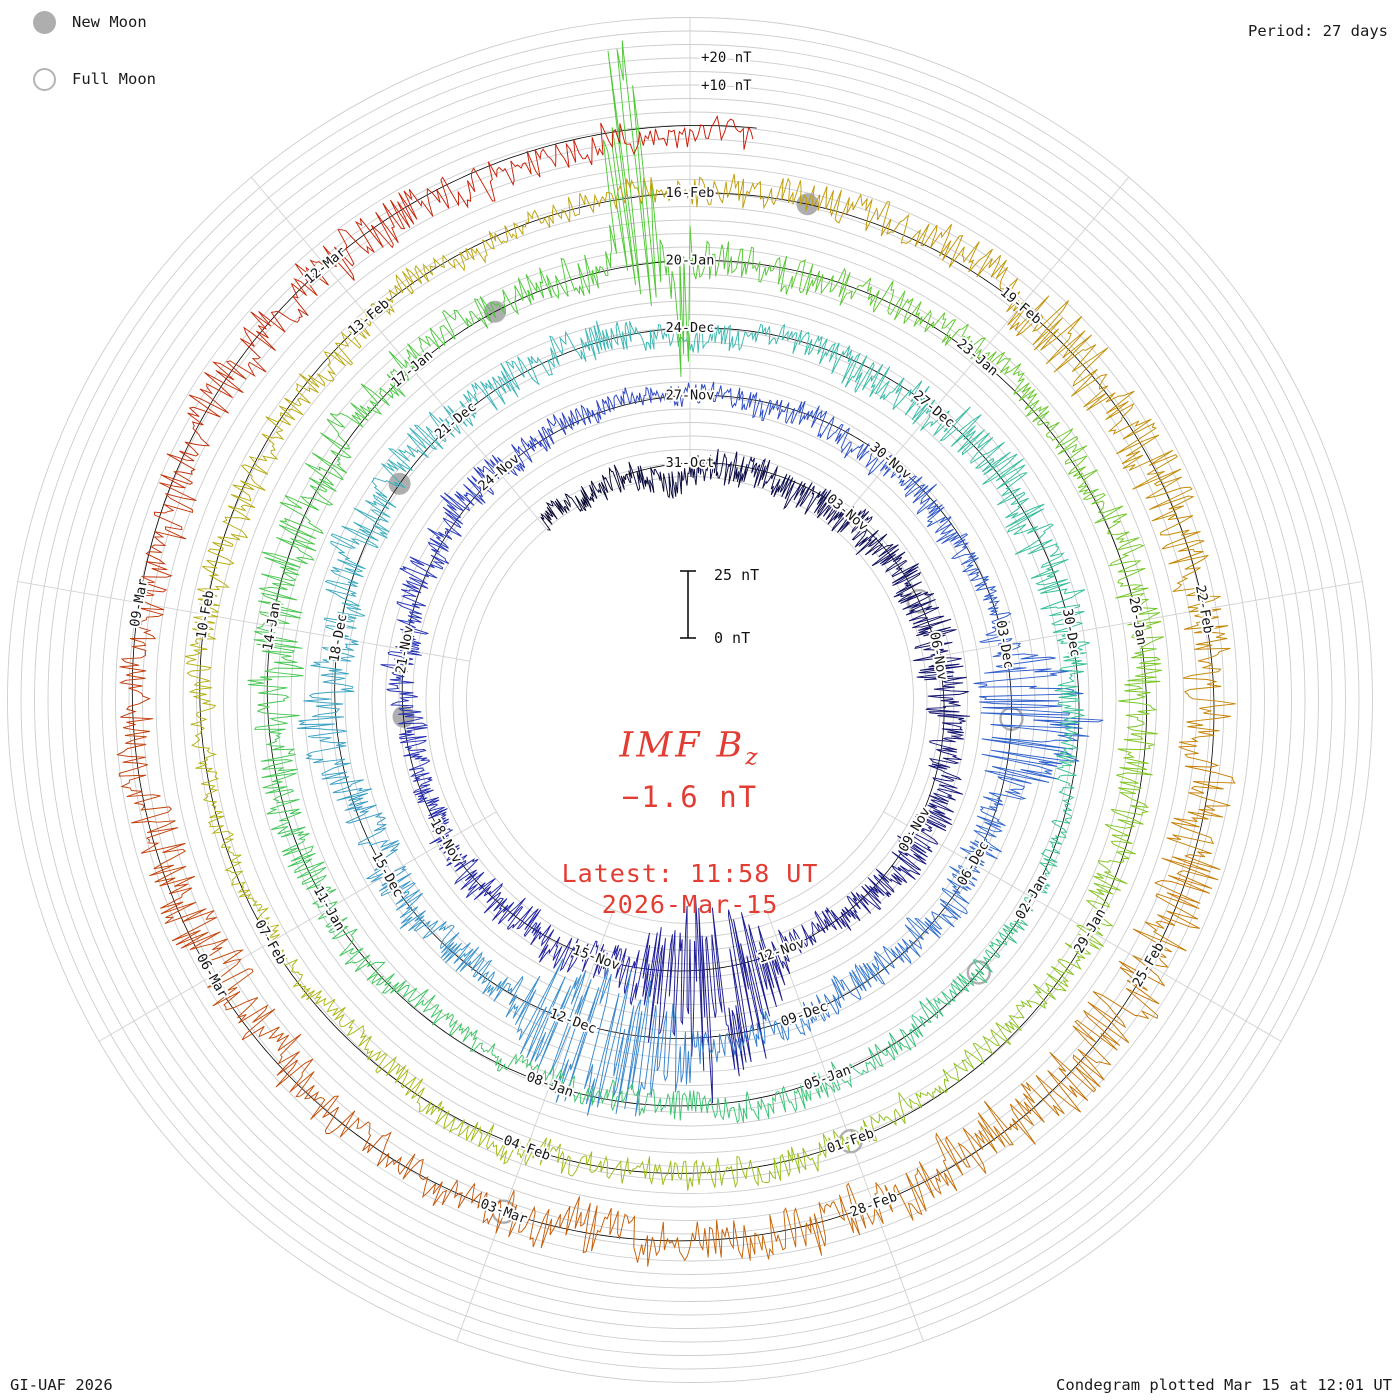 The image size is (1400, 1400). What do you see at coordinates (405, 649) in the screenshot?
I see `date-label: 21-Nov` at bounding box center [405, 649].